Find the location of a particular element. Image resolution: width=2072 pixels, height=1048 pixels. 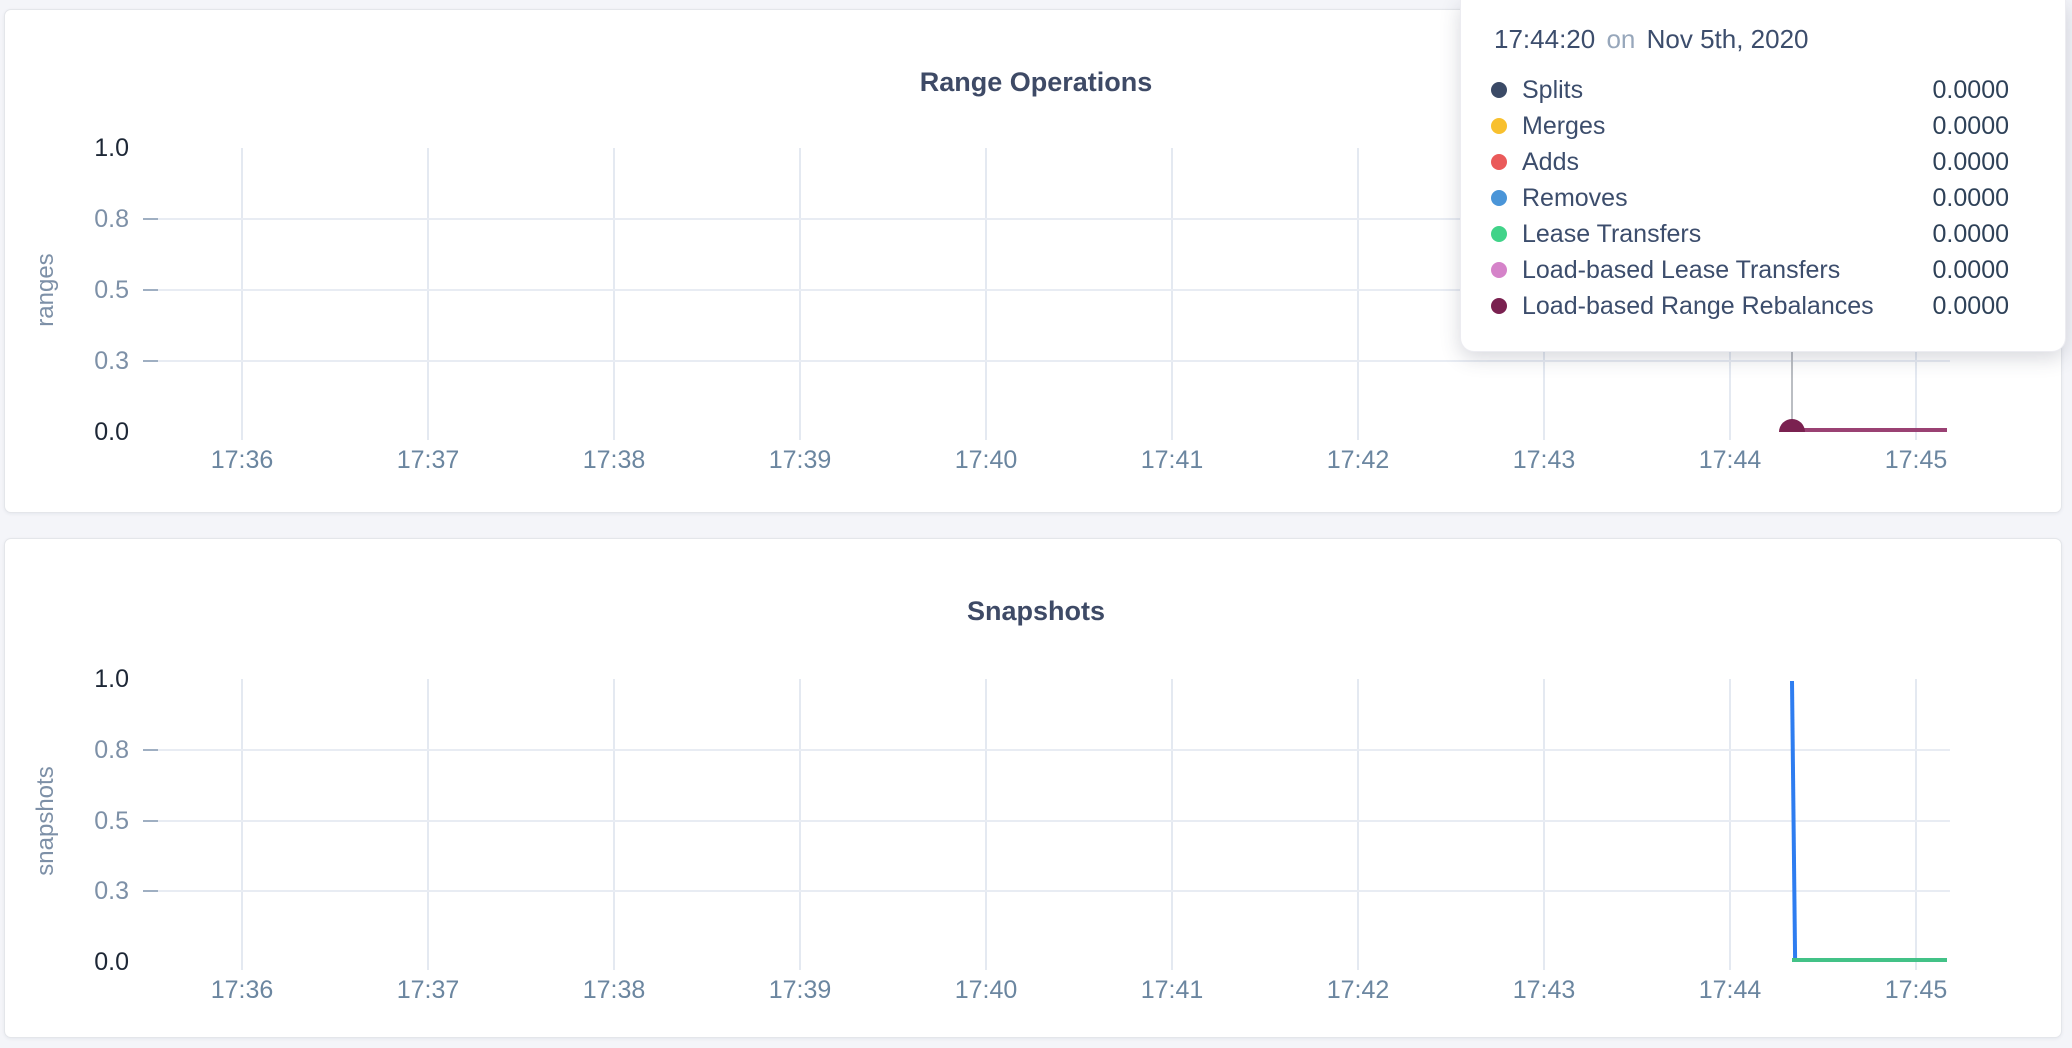

tooltip-date: Nov 5th, 2020 is located at coordinates (1727, 39).